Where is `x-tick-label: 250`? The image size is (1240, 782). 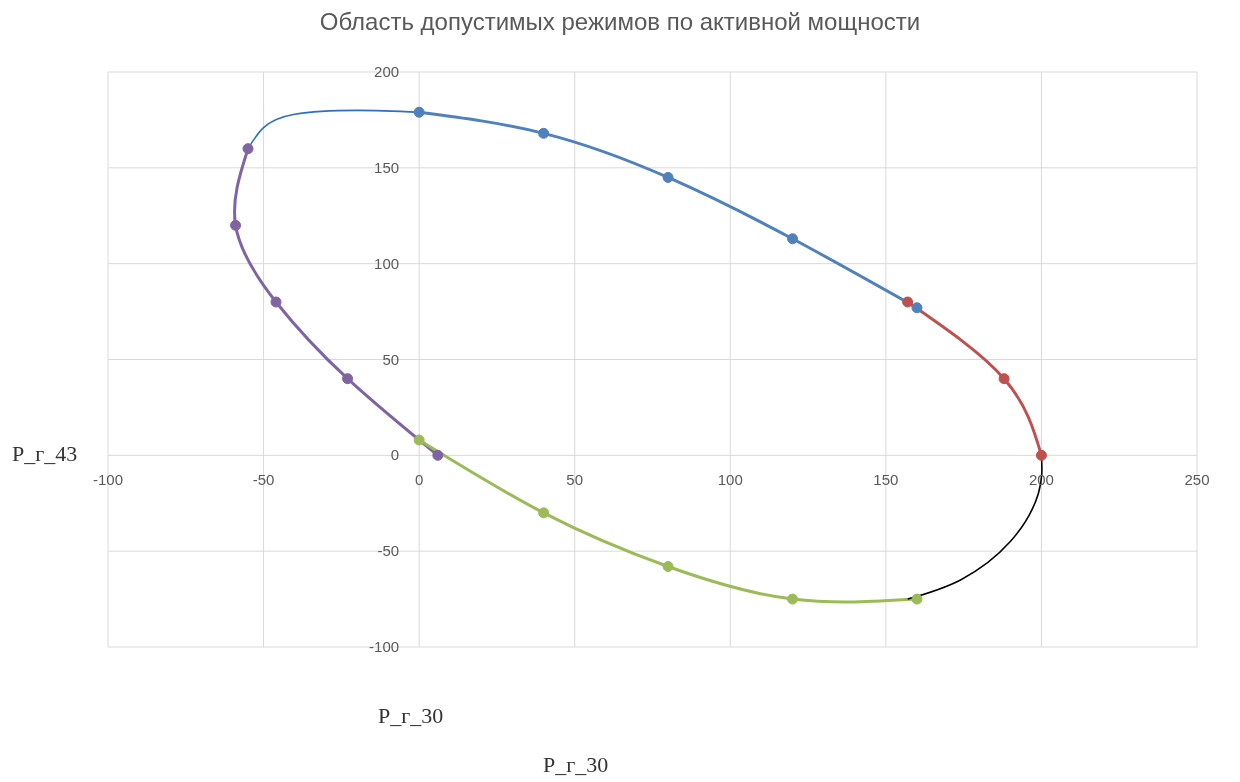
x-tick-label: 250 is located at coordinates (1197, 480).